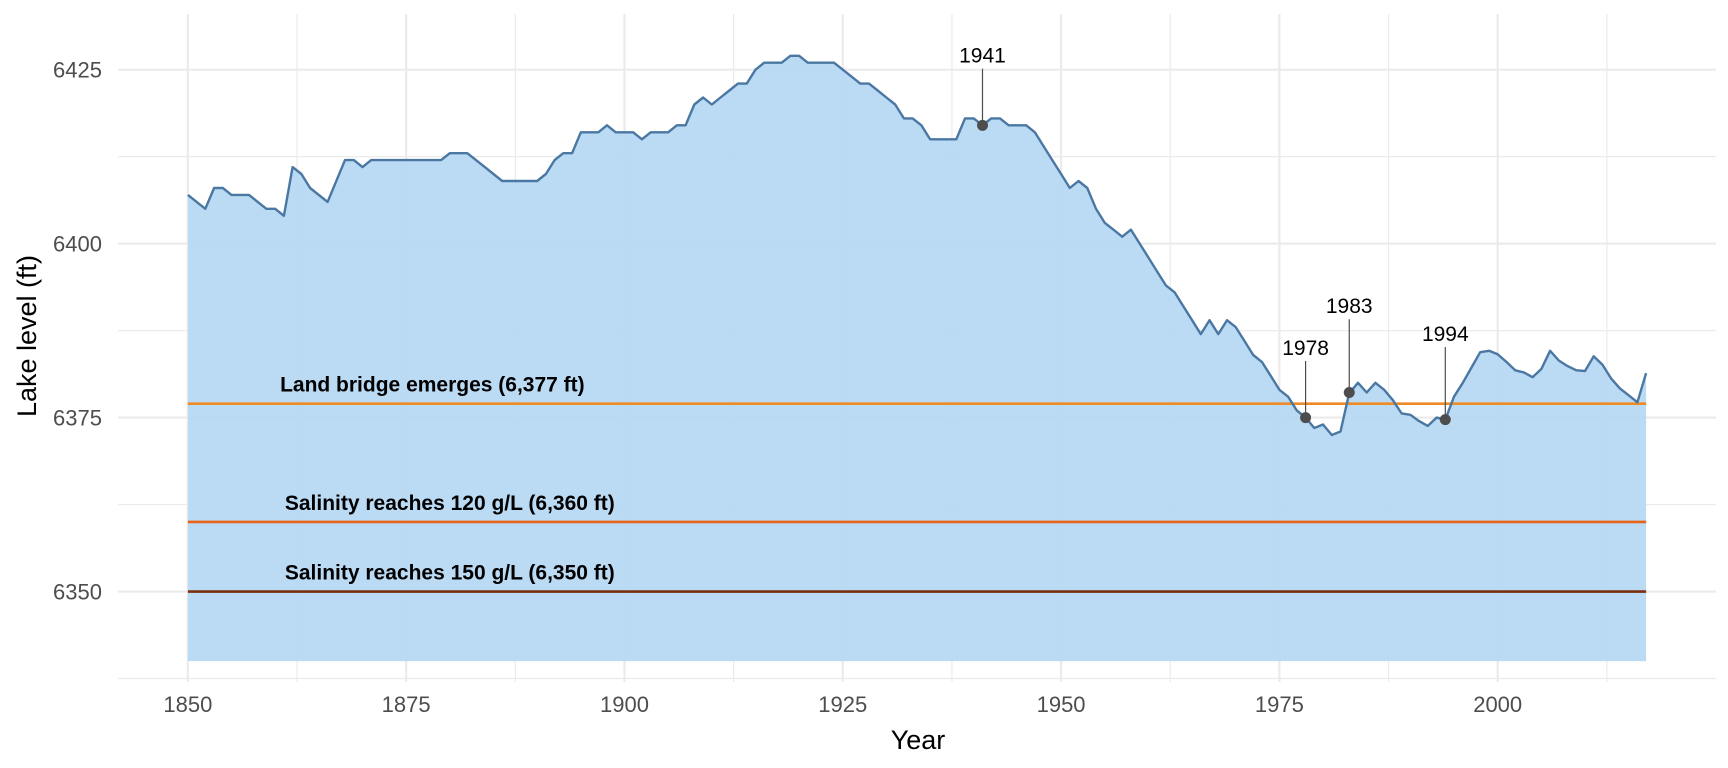 The width and height of the screenshot is (1728, 768). What do you see at coordinates (1349, 306) in the screenshot?
I see `annotation-label-1983: 1983` at bounding box center [1349, 306].